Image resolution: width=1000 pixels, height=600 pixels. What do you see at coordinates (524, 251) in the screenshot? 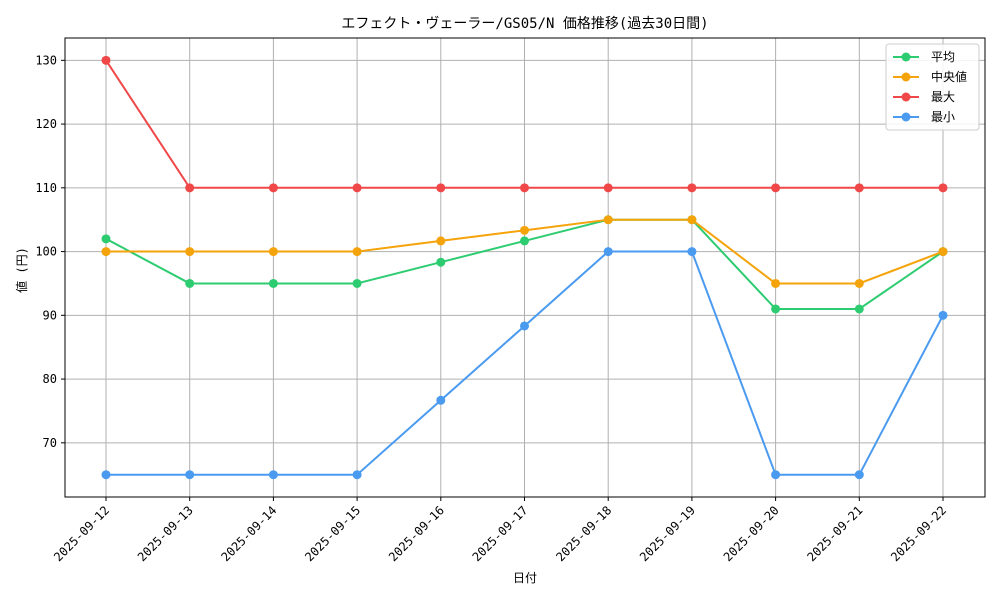
I see `series-中央値` at bounding box center [524, 251].